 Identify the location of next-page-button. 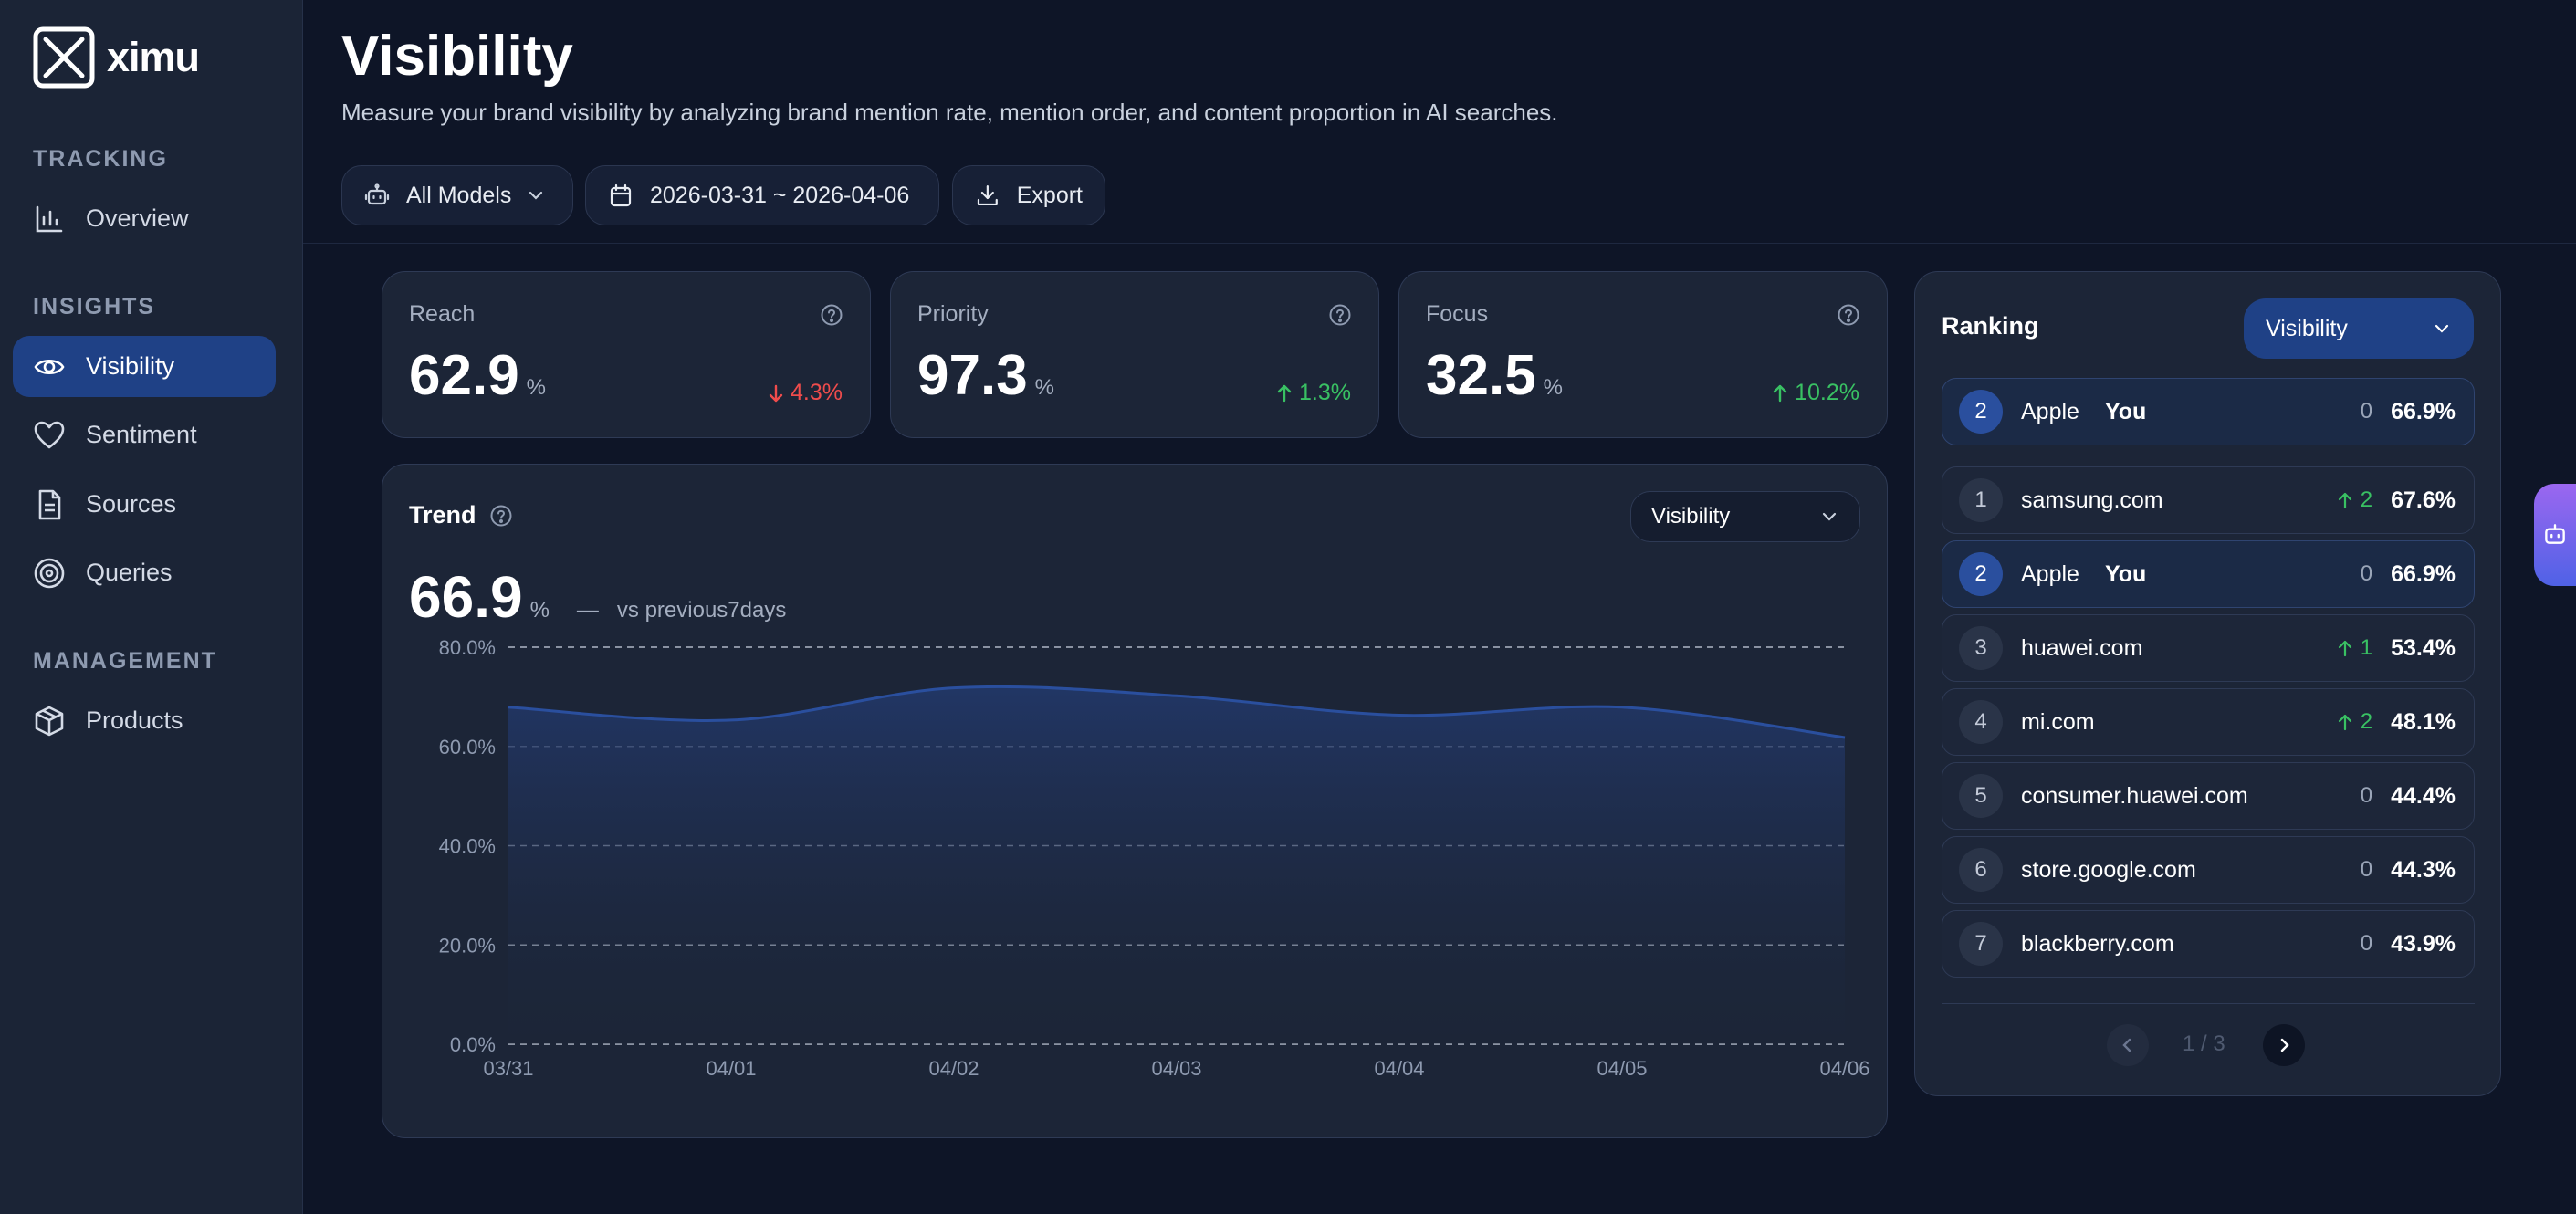
(2284, 1045).